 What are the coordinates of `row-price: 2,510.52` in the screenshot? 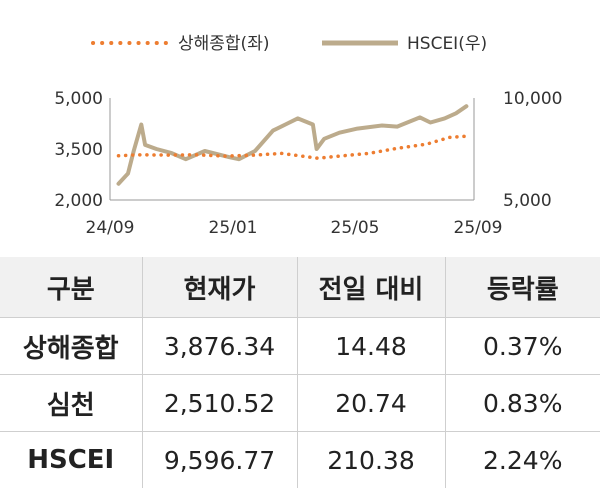 It's located at (219, 403).